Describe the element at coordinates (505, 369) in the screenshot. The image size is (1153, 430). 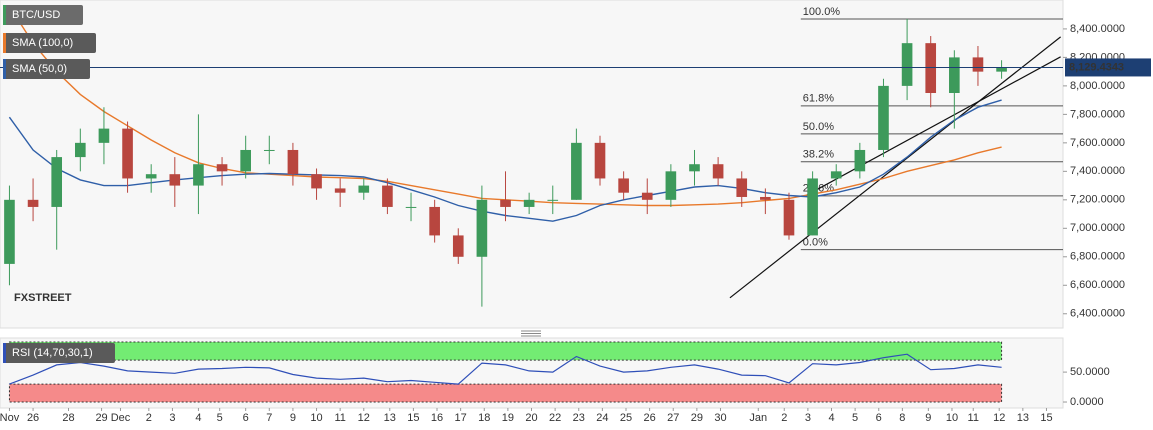
I see `rsi-line` at that location.